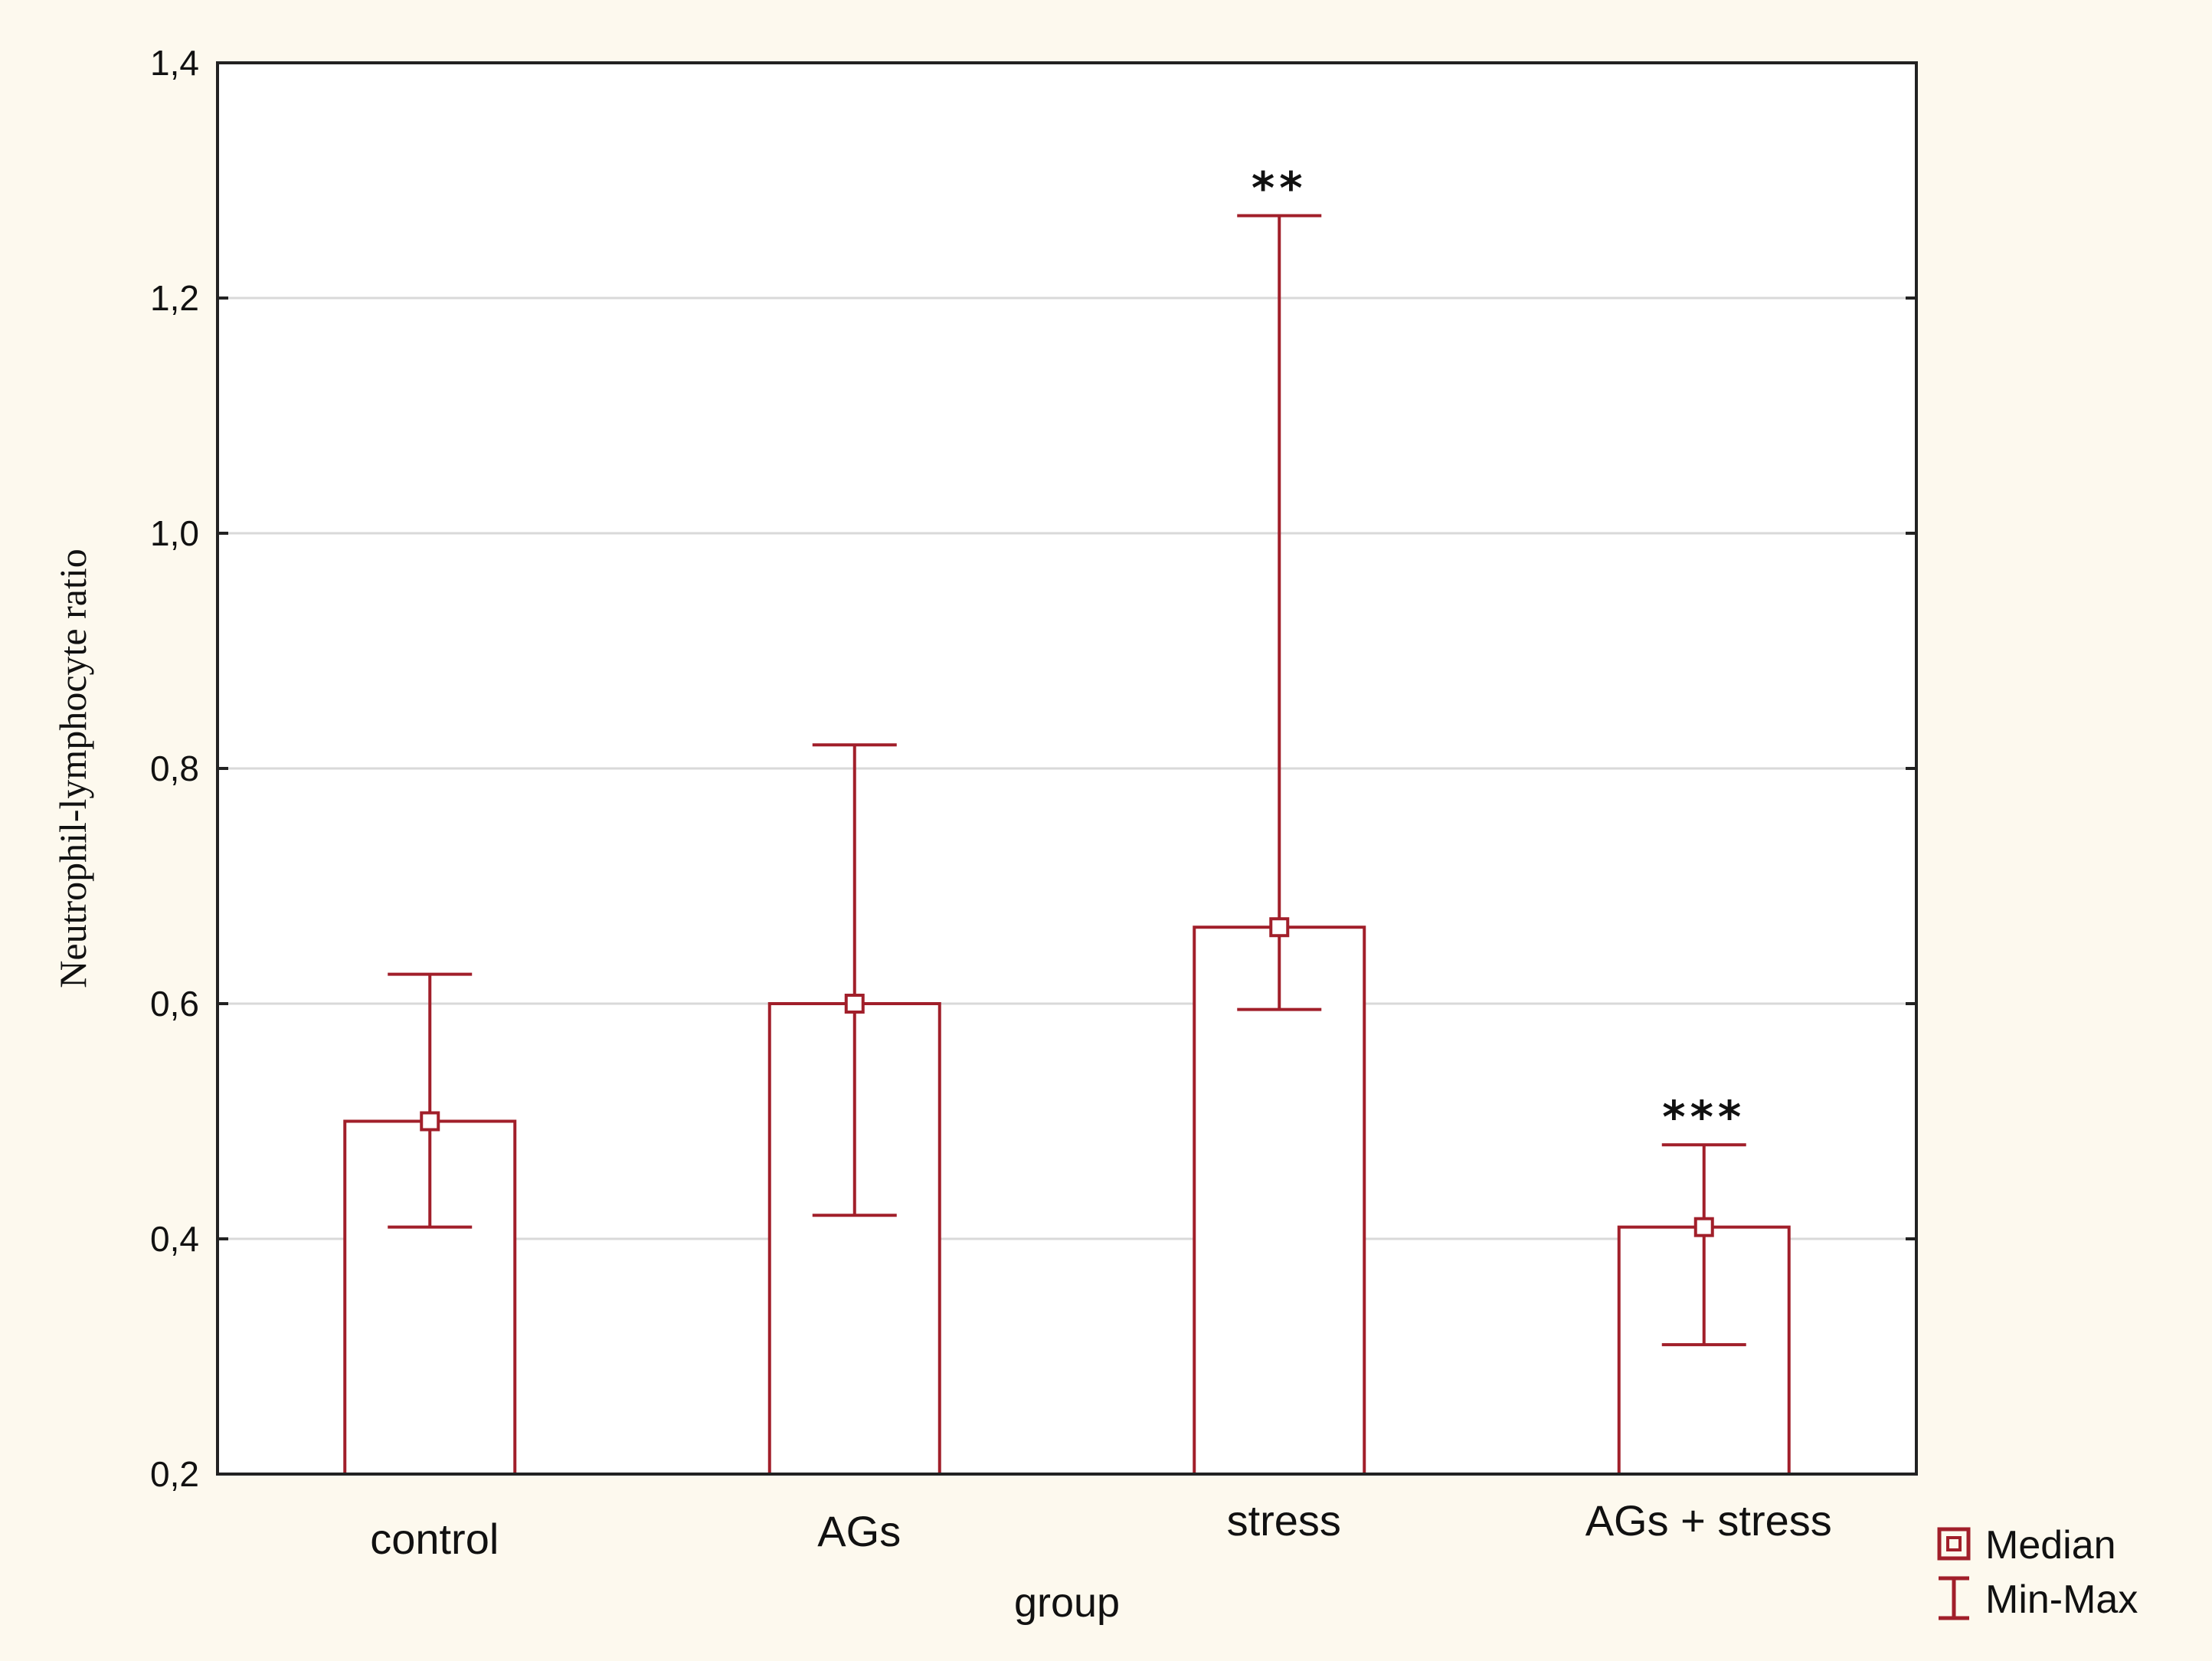 This screenshot has width=2212, height=1661. I want to click on significance-annotation: ***, so click(1704, 1117).